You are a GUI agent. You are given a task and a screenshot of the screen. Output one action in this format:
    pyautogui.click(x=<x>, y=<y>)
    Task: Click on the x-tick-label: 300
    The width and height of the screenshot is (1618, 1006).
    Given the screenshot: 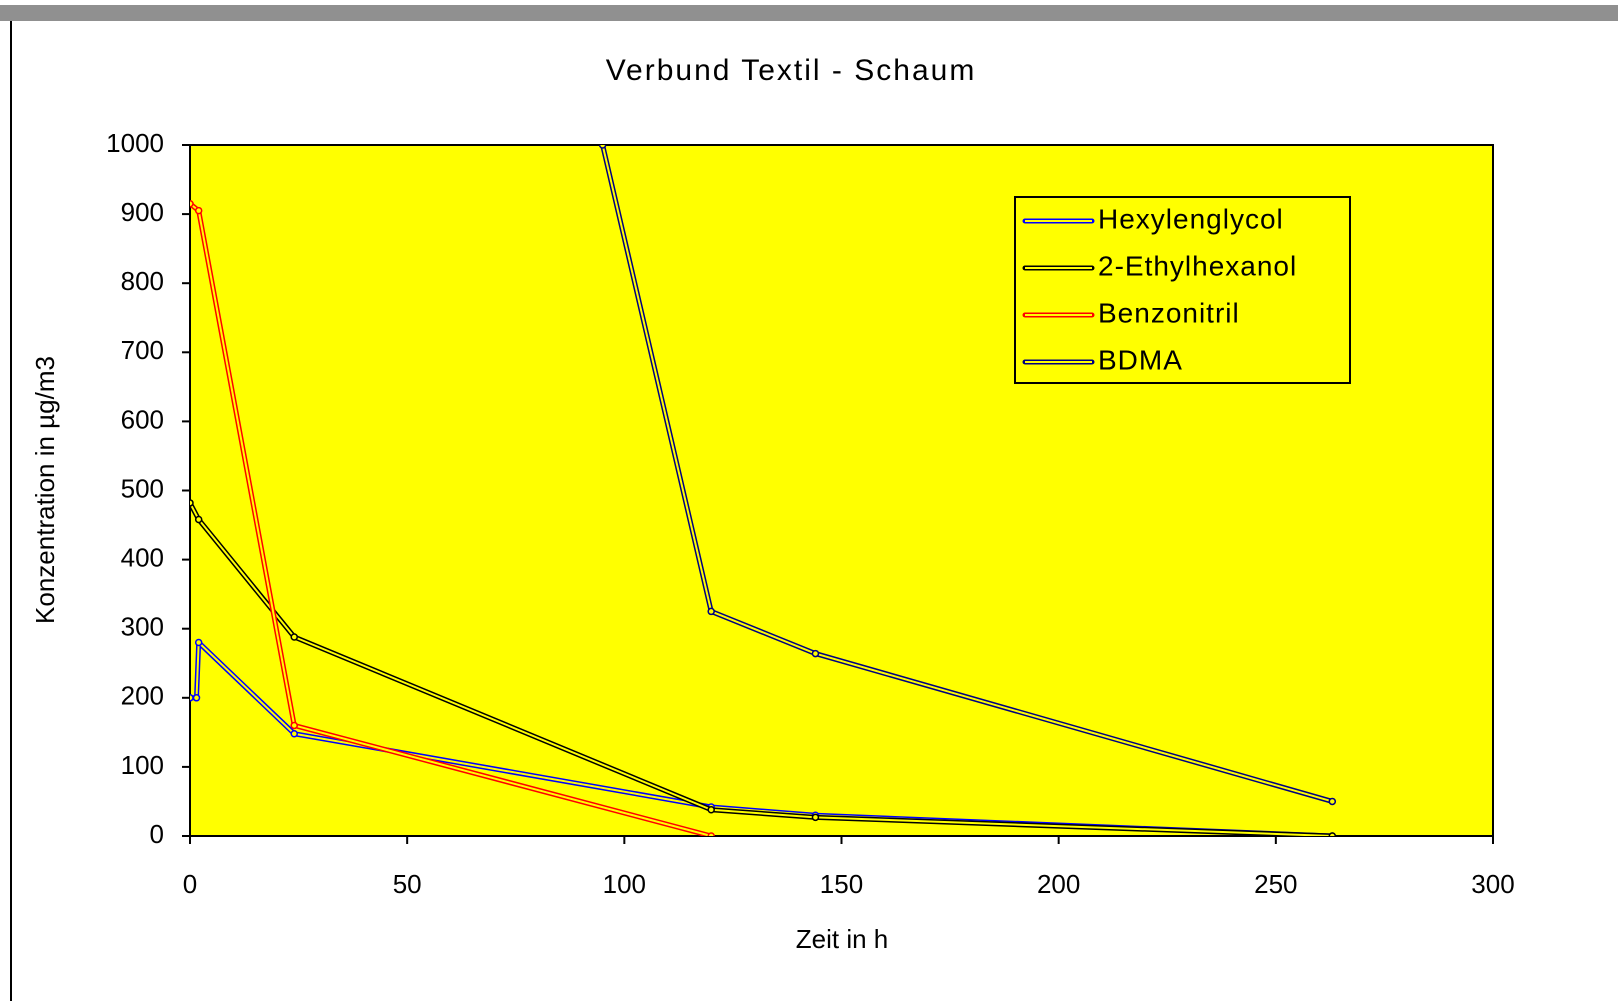 What is the action you would take?
    pyautogui.click(x=1492, y=884)
    